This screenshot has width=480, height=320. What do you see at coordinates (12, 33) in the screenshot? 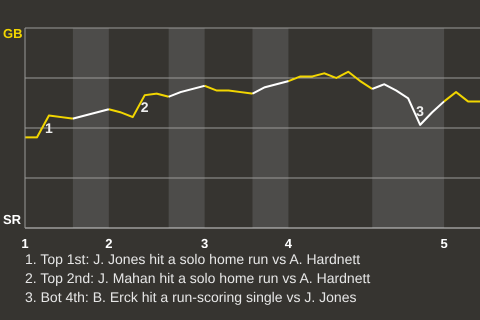
I see `text: GB` at bounding box center [12, 33].